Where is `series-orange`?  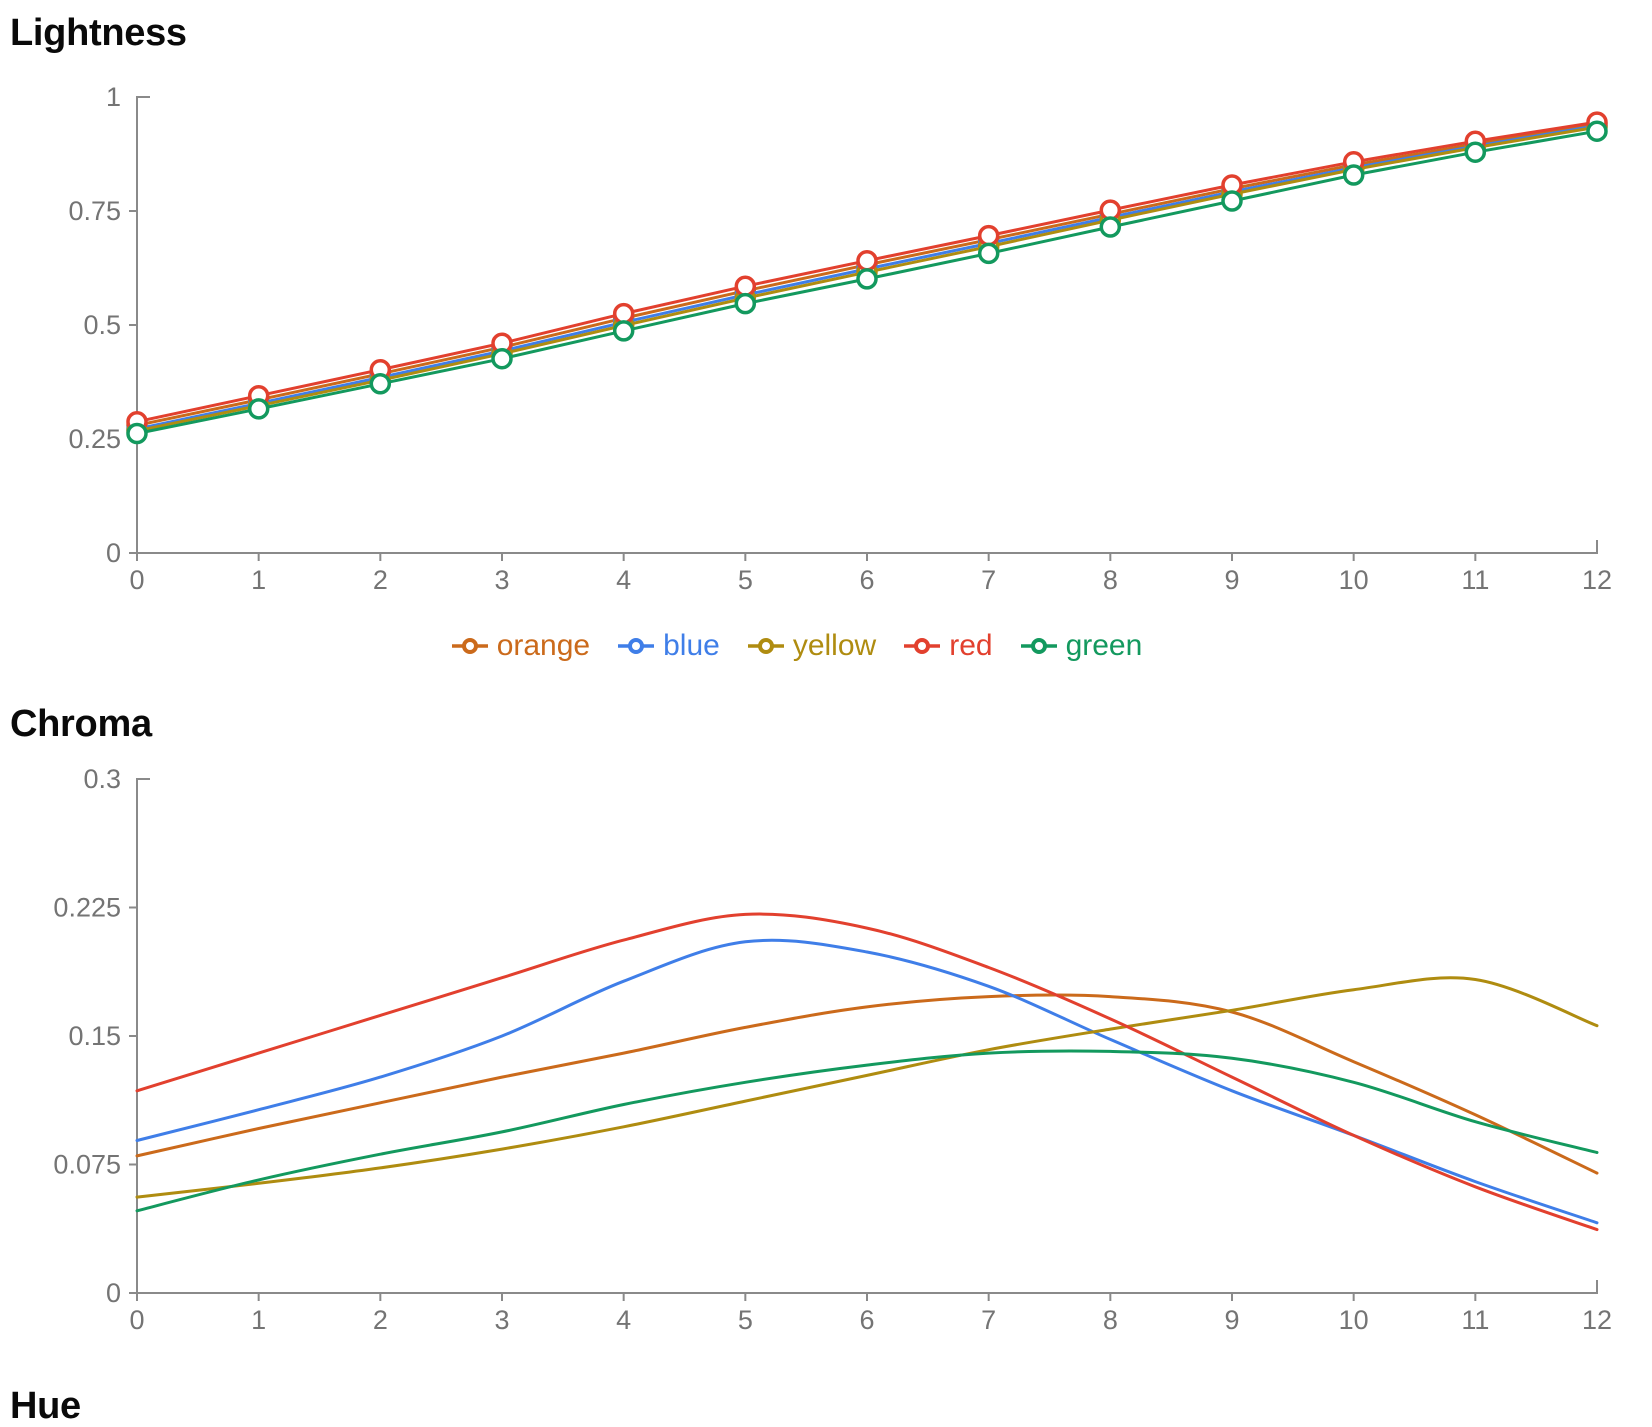 series-orange is located at coordinates (867, 1084).